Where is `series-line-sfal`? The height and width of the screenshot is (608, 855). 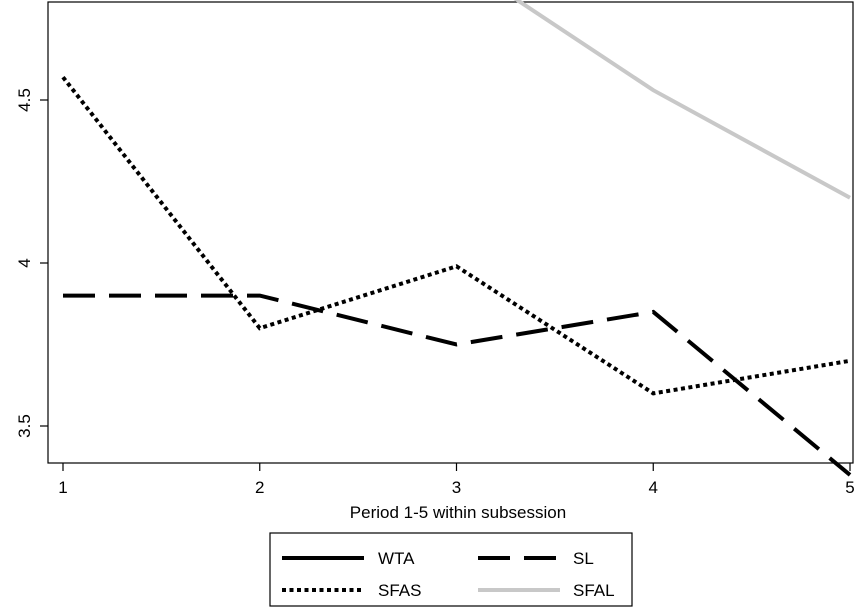 series-line-sfal is located at coordinates (682, 100).